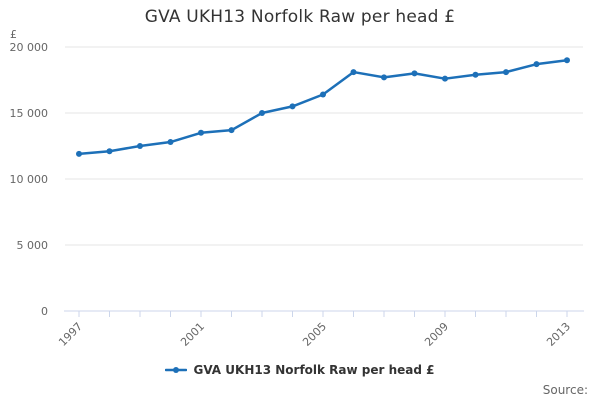 The image size is (600, 400). What do you see at coordinates (33, 245) in the screenshot?
I see `y-axis-tick-label: 5 000` at bounding box center [33, 245].